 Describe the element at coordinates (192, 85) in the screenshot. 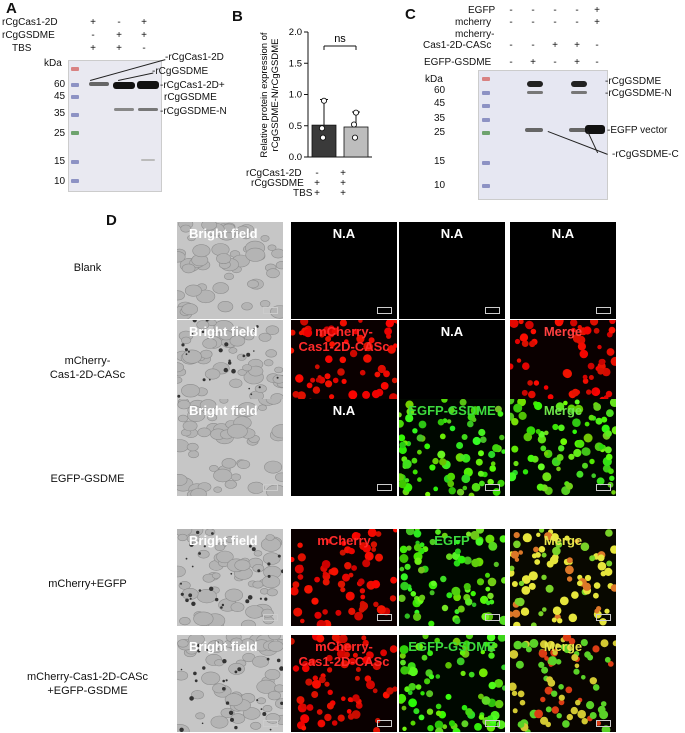

I see `band-label: -rCgCas1-2D+` at that location.